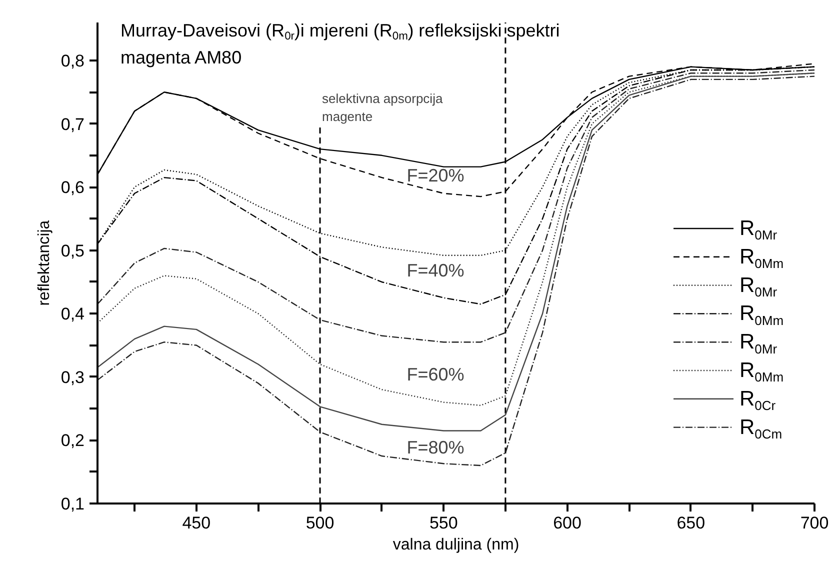 The image size is (833, 576). What do you see at coordinates (44, 263) in the screenshot?
I see `y-axis-title: reflektancija` at bounding box center [44, 263].